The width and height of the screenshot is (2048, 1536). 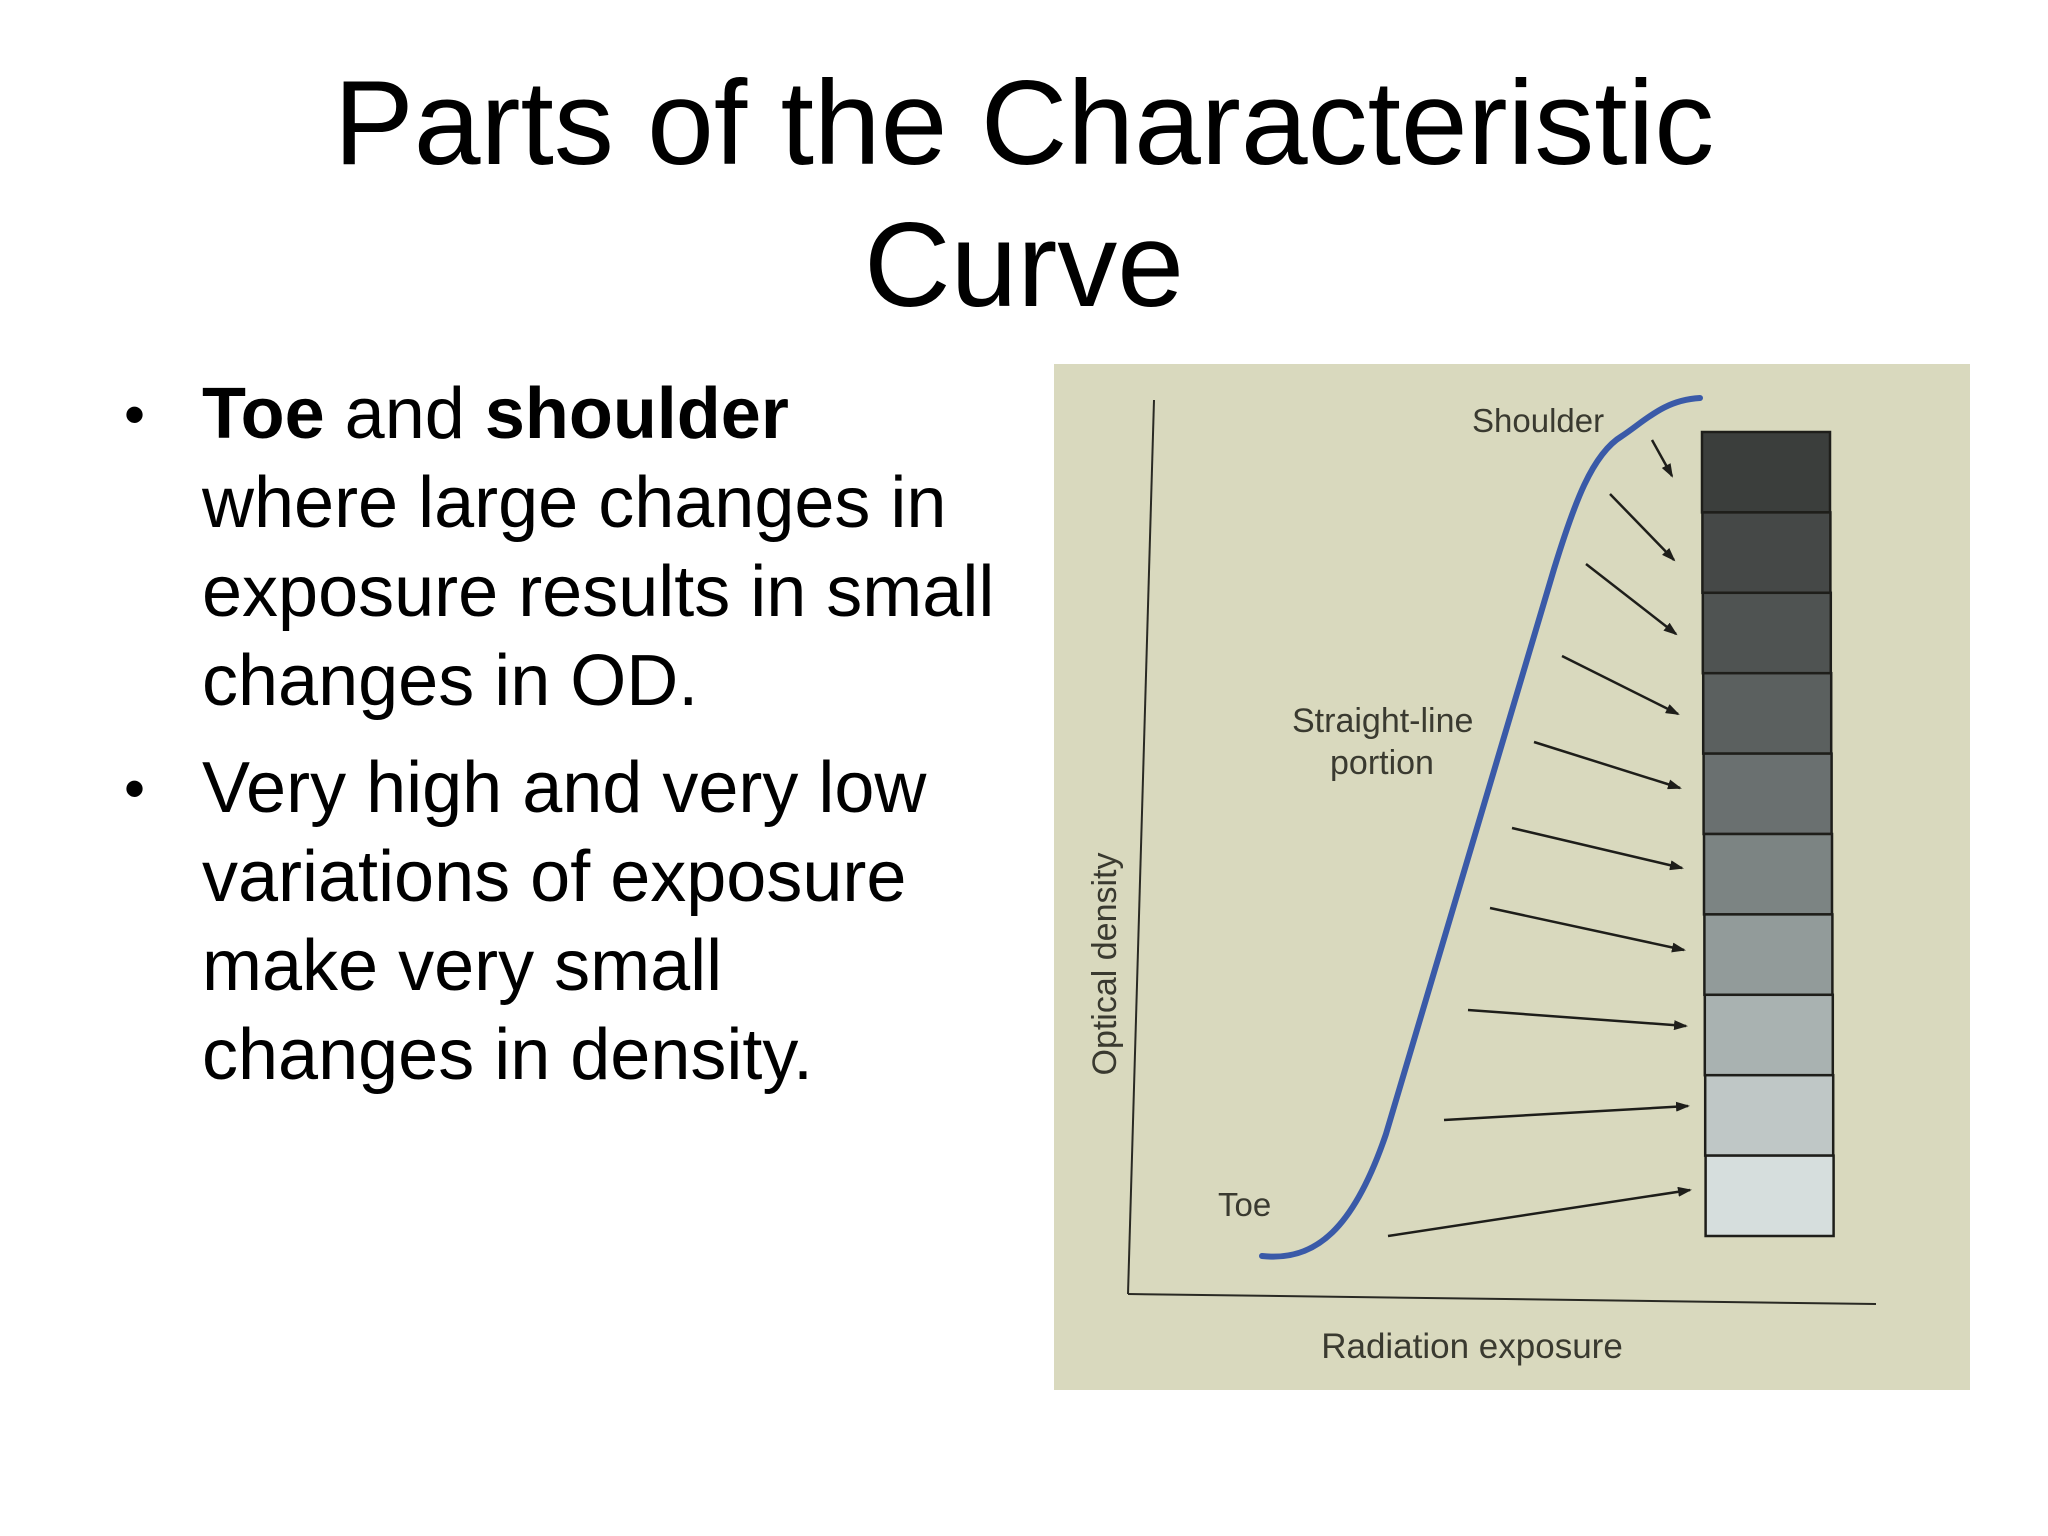 I want to click on label-y-axis: Optical density, so click(x=1105, y=964).